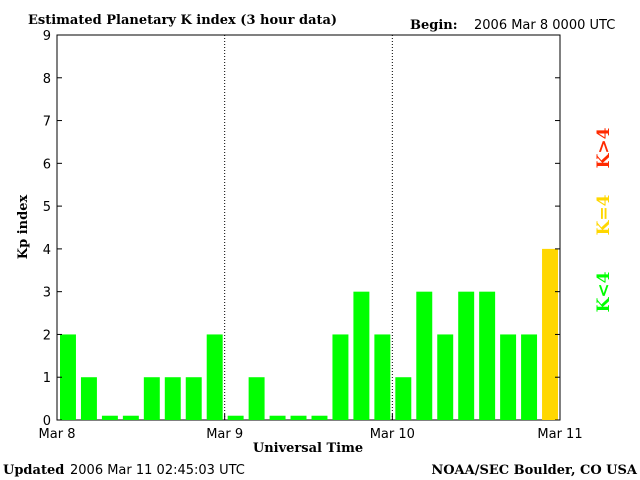  I want to click on begin-value: 2006 Mar 8 0000 UTC, so click(544, 25).